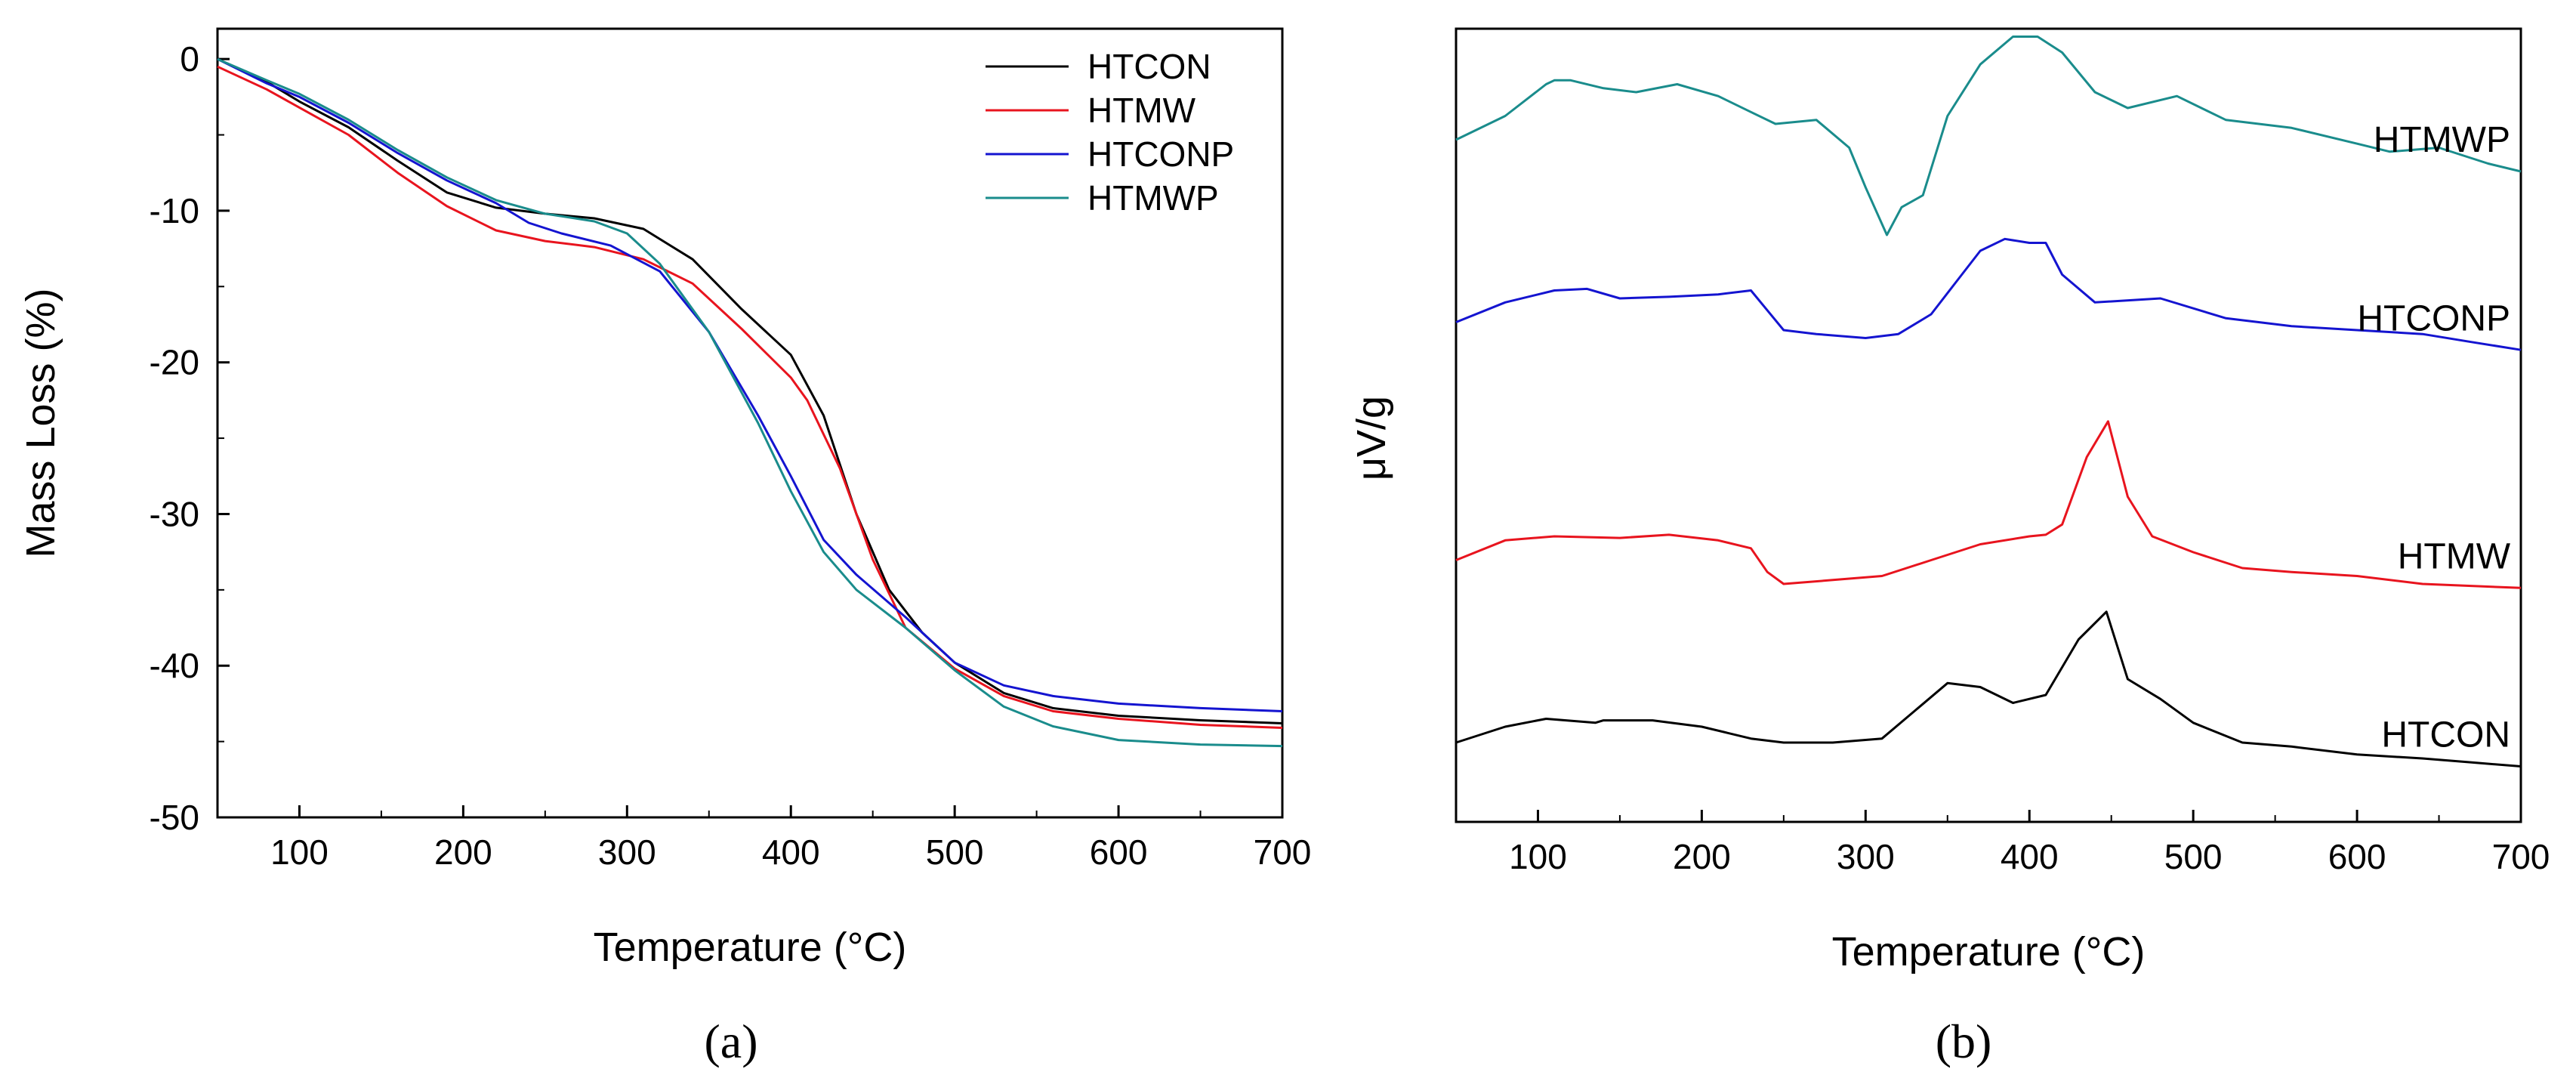 The image size is (2576, 1081). Describe the element at coordinates (174, 817) in the screenshot. I see `panel-a-y-tick-label: -50` at that location.